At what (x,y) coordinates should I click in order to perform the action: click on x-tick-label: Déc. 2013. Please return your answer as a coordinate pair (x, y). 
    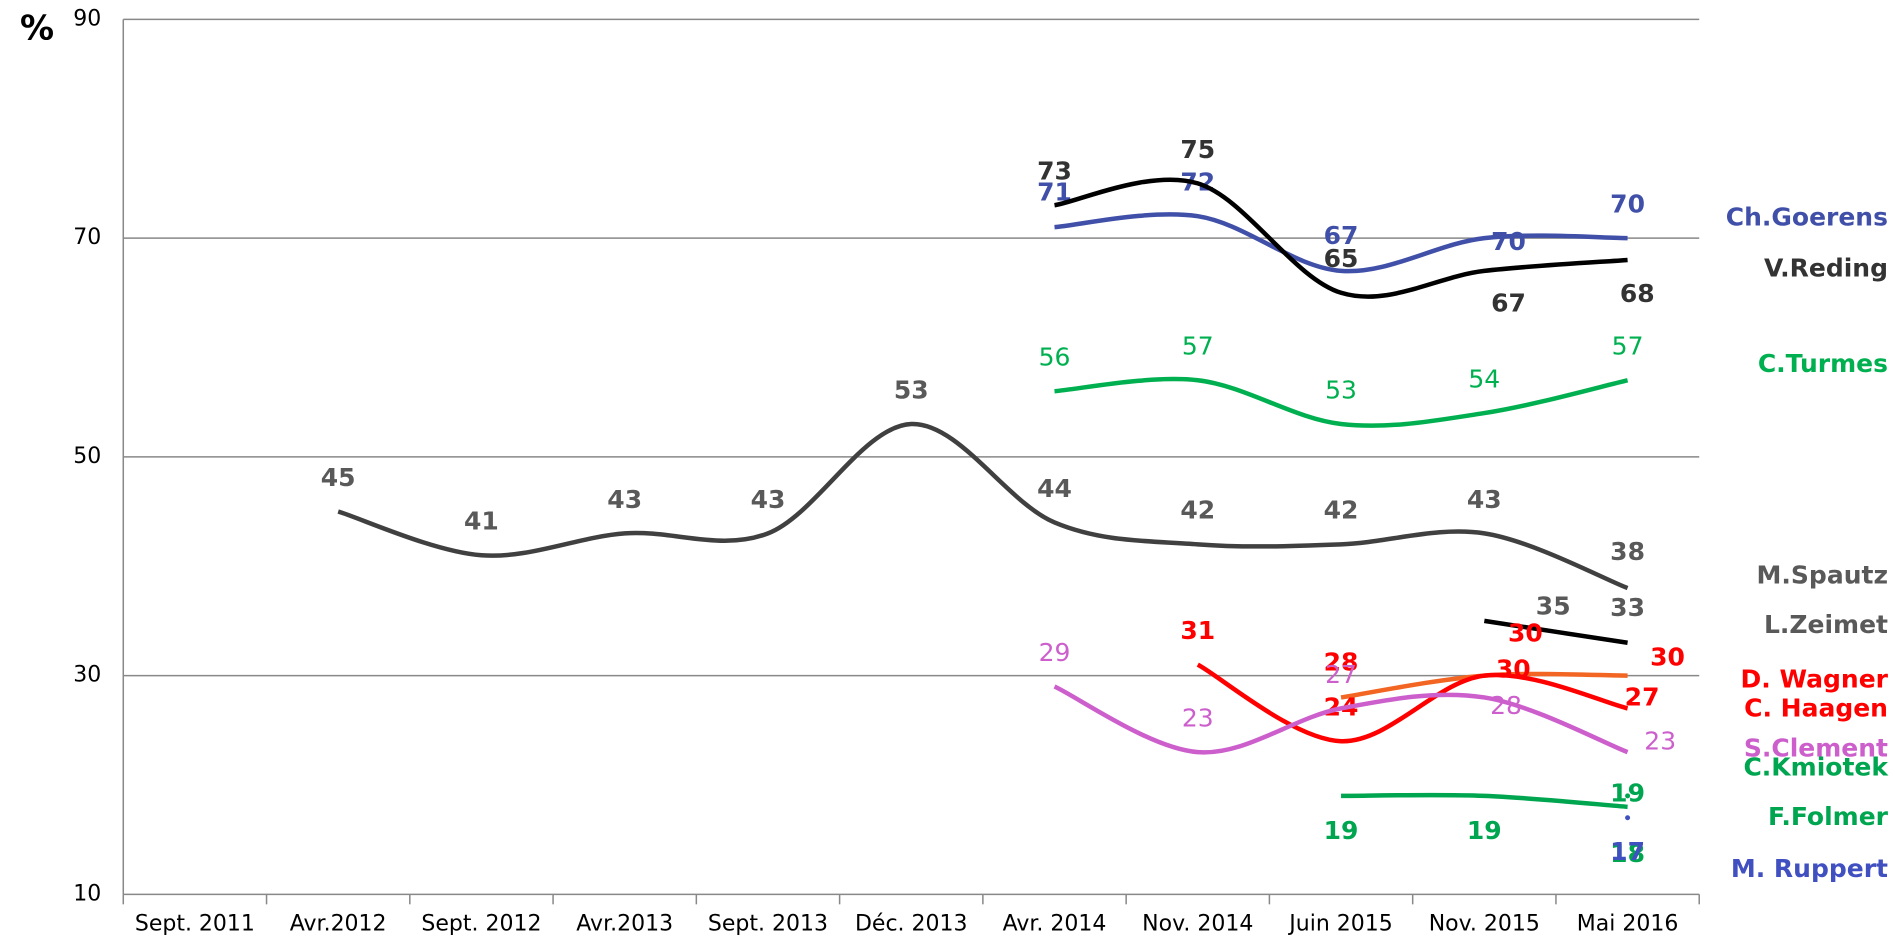
    Looking at the image, I should click on (911, 923).